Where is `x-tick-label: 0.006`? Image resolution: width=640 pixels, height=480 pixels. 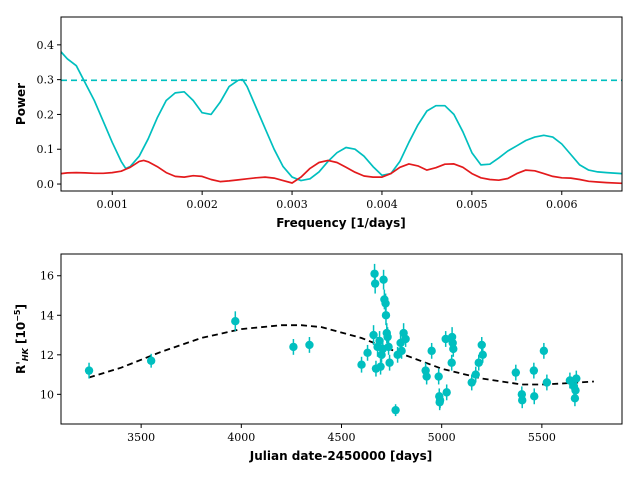
x-tick-label: 0.006 is located at coordinates (562, 204).